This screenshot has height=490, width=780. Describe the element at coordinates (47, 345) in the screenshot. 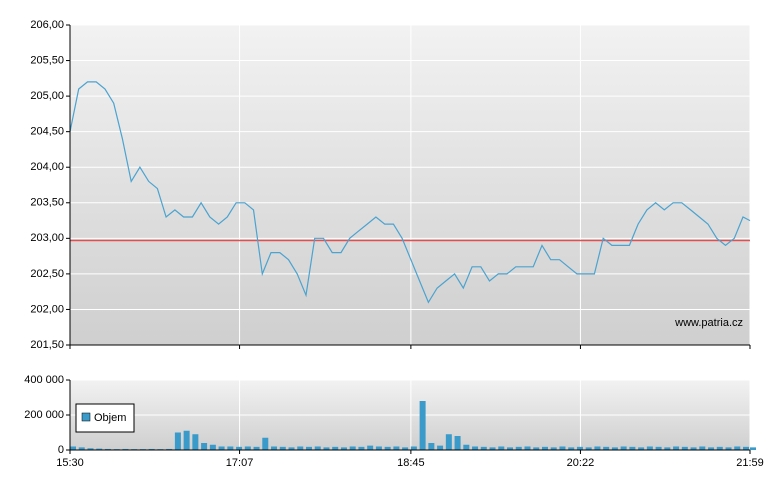

I see `y-tick-label: 201,50` at that location.